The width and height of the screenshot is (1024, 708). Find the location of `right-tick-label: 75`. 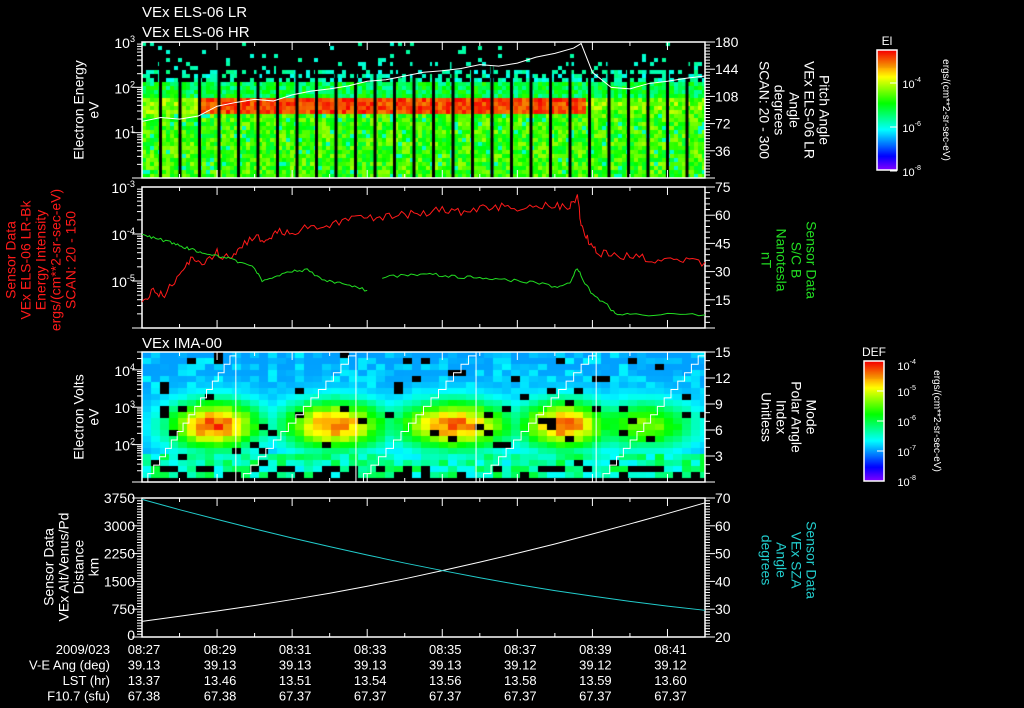

right-tick-label: 75 is located at coordinates (723, 187).